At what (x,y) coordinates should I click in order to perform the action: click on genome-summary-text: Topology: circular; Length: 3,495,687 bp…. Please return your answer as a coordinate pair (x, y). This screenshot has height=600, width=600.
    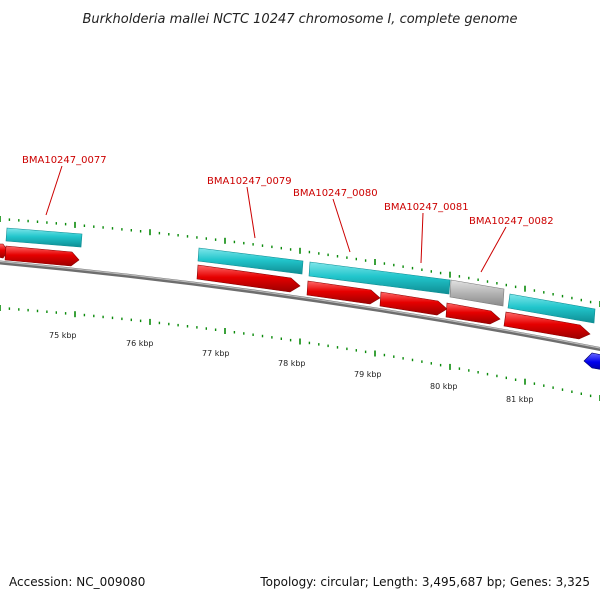
    Looking at the image, I should click on (424, 582).